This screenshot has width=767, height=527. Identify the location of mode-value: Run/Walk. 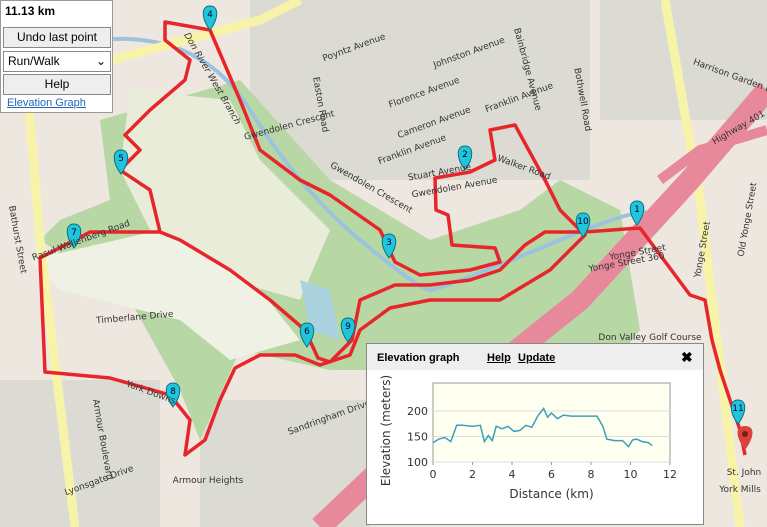
(34, 61).